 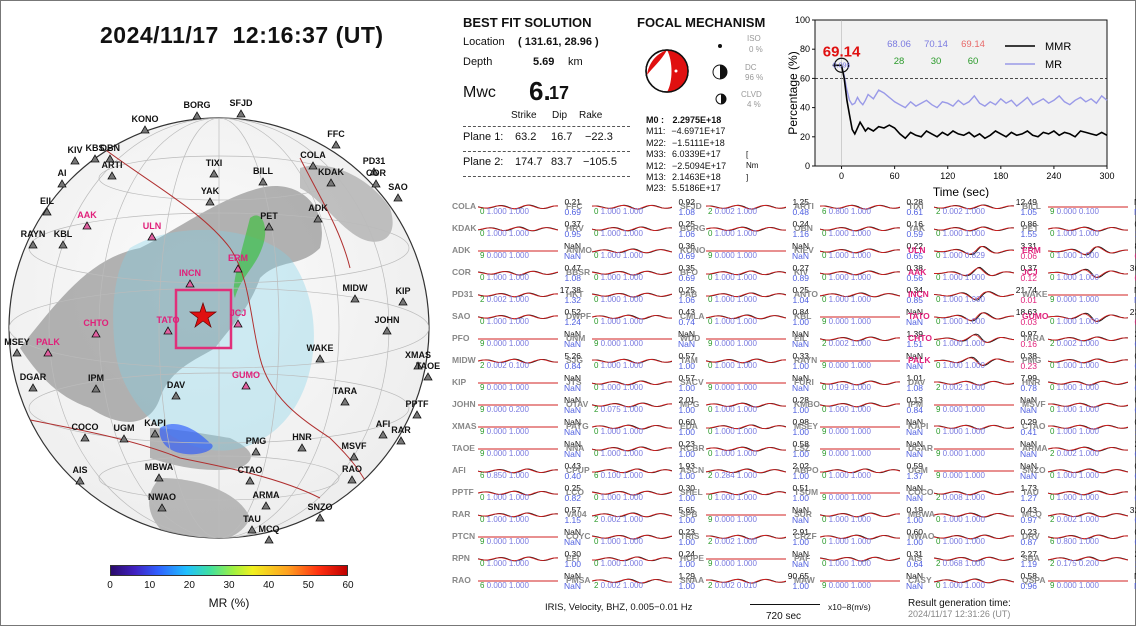 I want to click on waveform-cell-casy: CASY 0.58 0.96 0 1.000 1.000, so click(x=972, y=581).